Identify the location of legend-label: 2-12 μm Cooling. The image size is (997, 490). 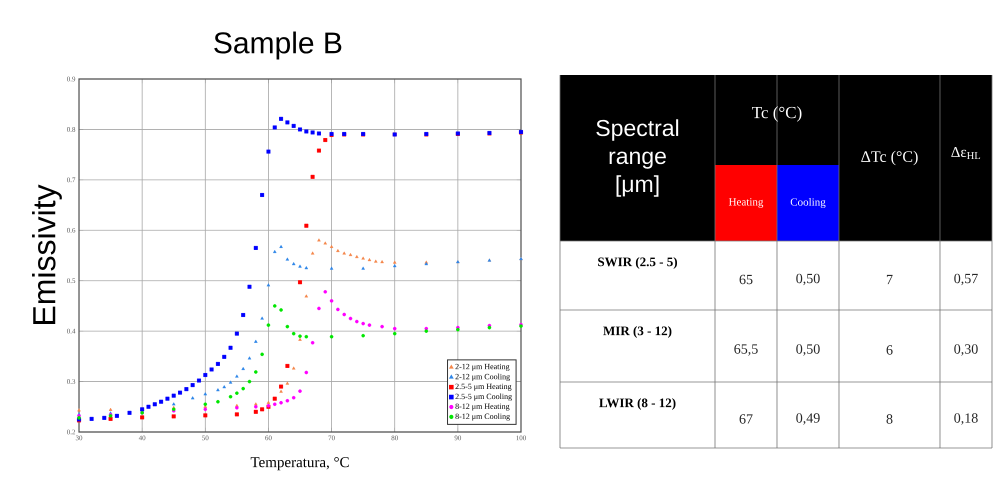
(482, 377).